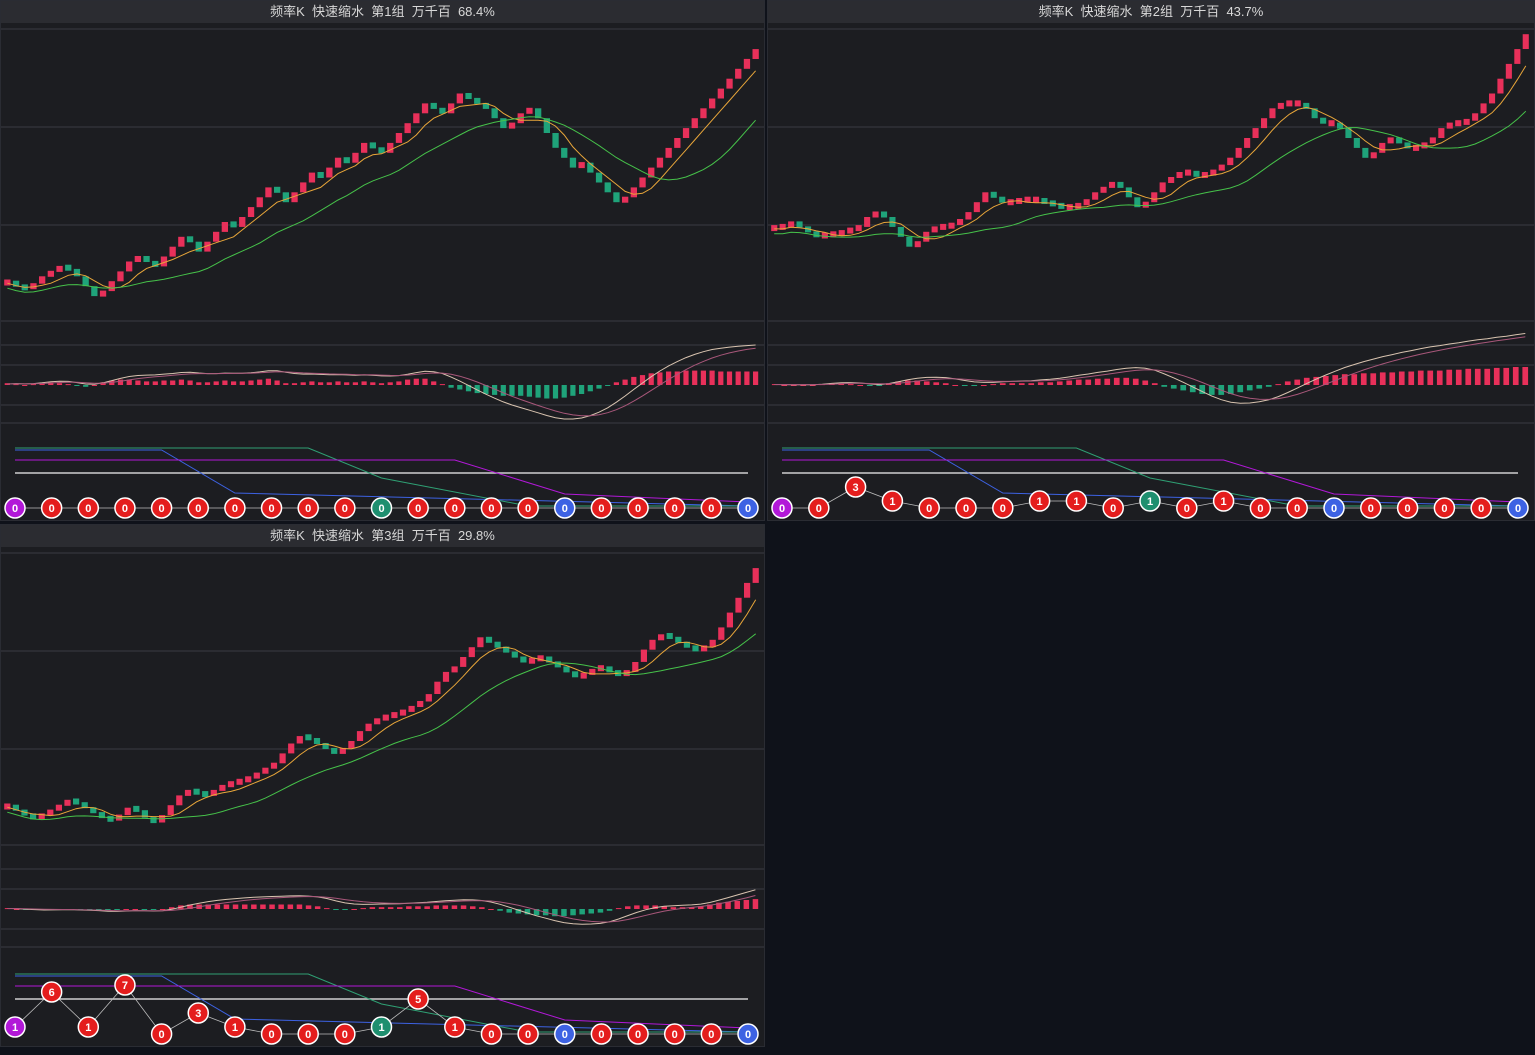 The width and height of the screenshot is (1535, 1055). Describe the element at coordinates (198, 1014) in the screenshot. I see `value-badge-label: 3` at that location.